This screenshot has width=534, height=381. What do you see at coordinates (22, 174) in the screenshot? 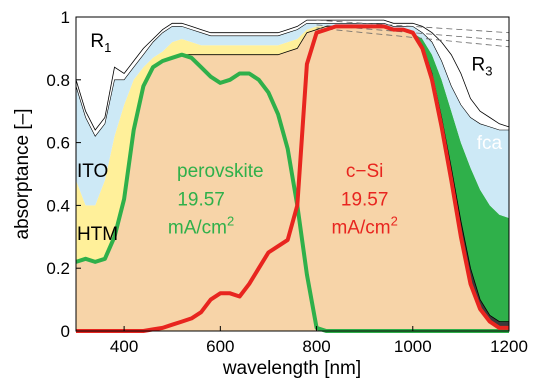
I see `y-axis-title: absorptance [–]` at bounding box center [22, 174].